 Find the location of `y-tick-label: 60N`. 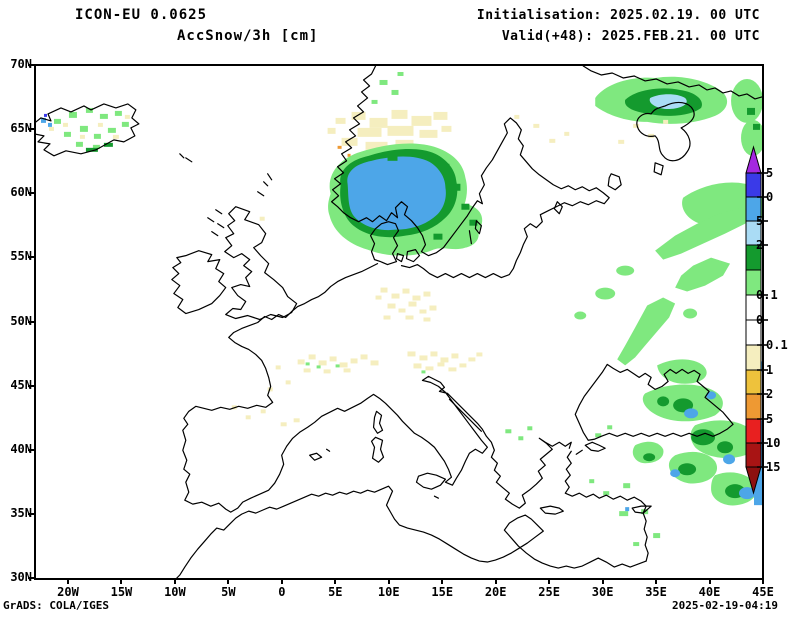

y-tick-label: 60N is located at coordinates (21, 192).